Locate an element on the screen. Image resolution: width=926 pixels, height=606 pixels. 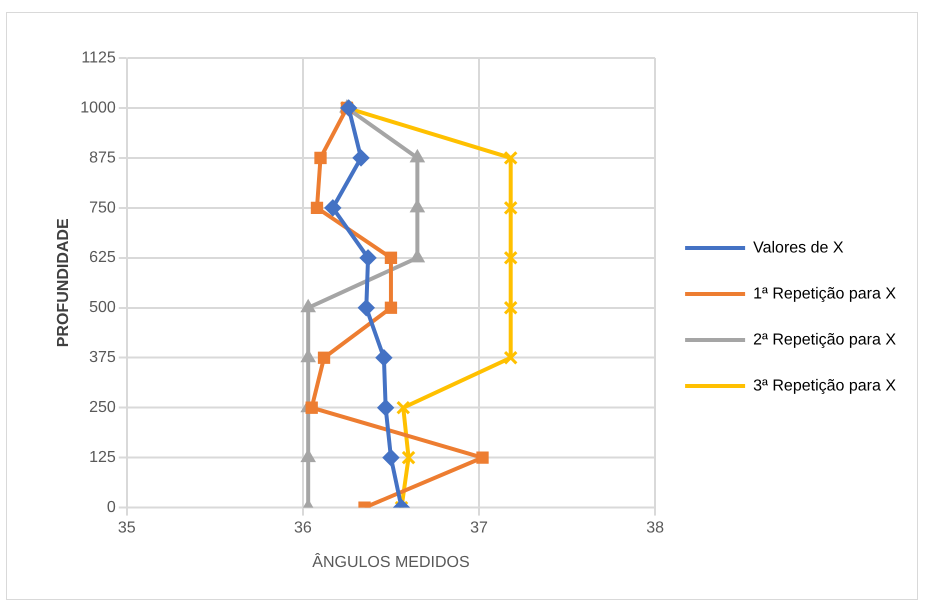
y-tick-label: 375 is located at coordinates (102, 357).